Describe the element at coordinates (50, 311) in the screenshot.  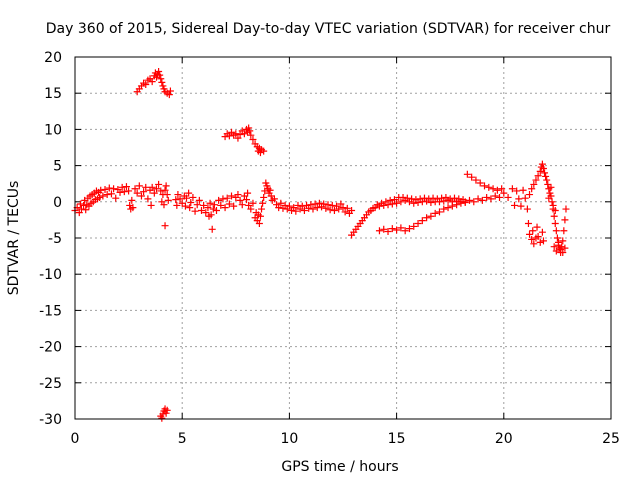
I see `y-tick-label: -15` at that location.